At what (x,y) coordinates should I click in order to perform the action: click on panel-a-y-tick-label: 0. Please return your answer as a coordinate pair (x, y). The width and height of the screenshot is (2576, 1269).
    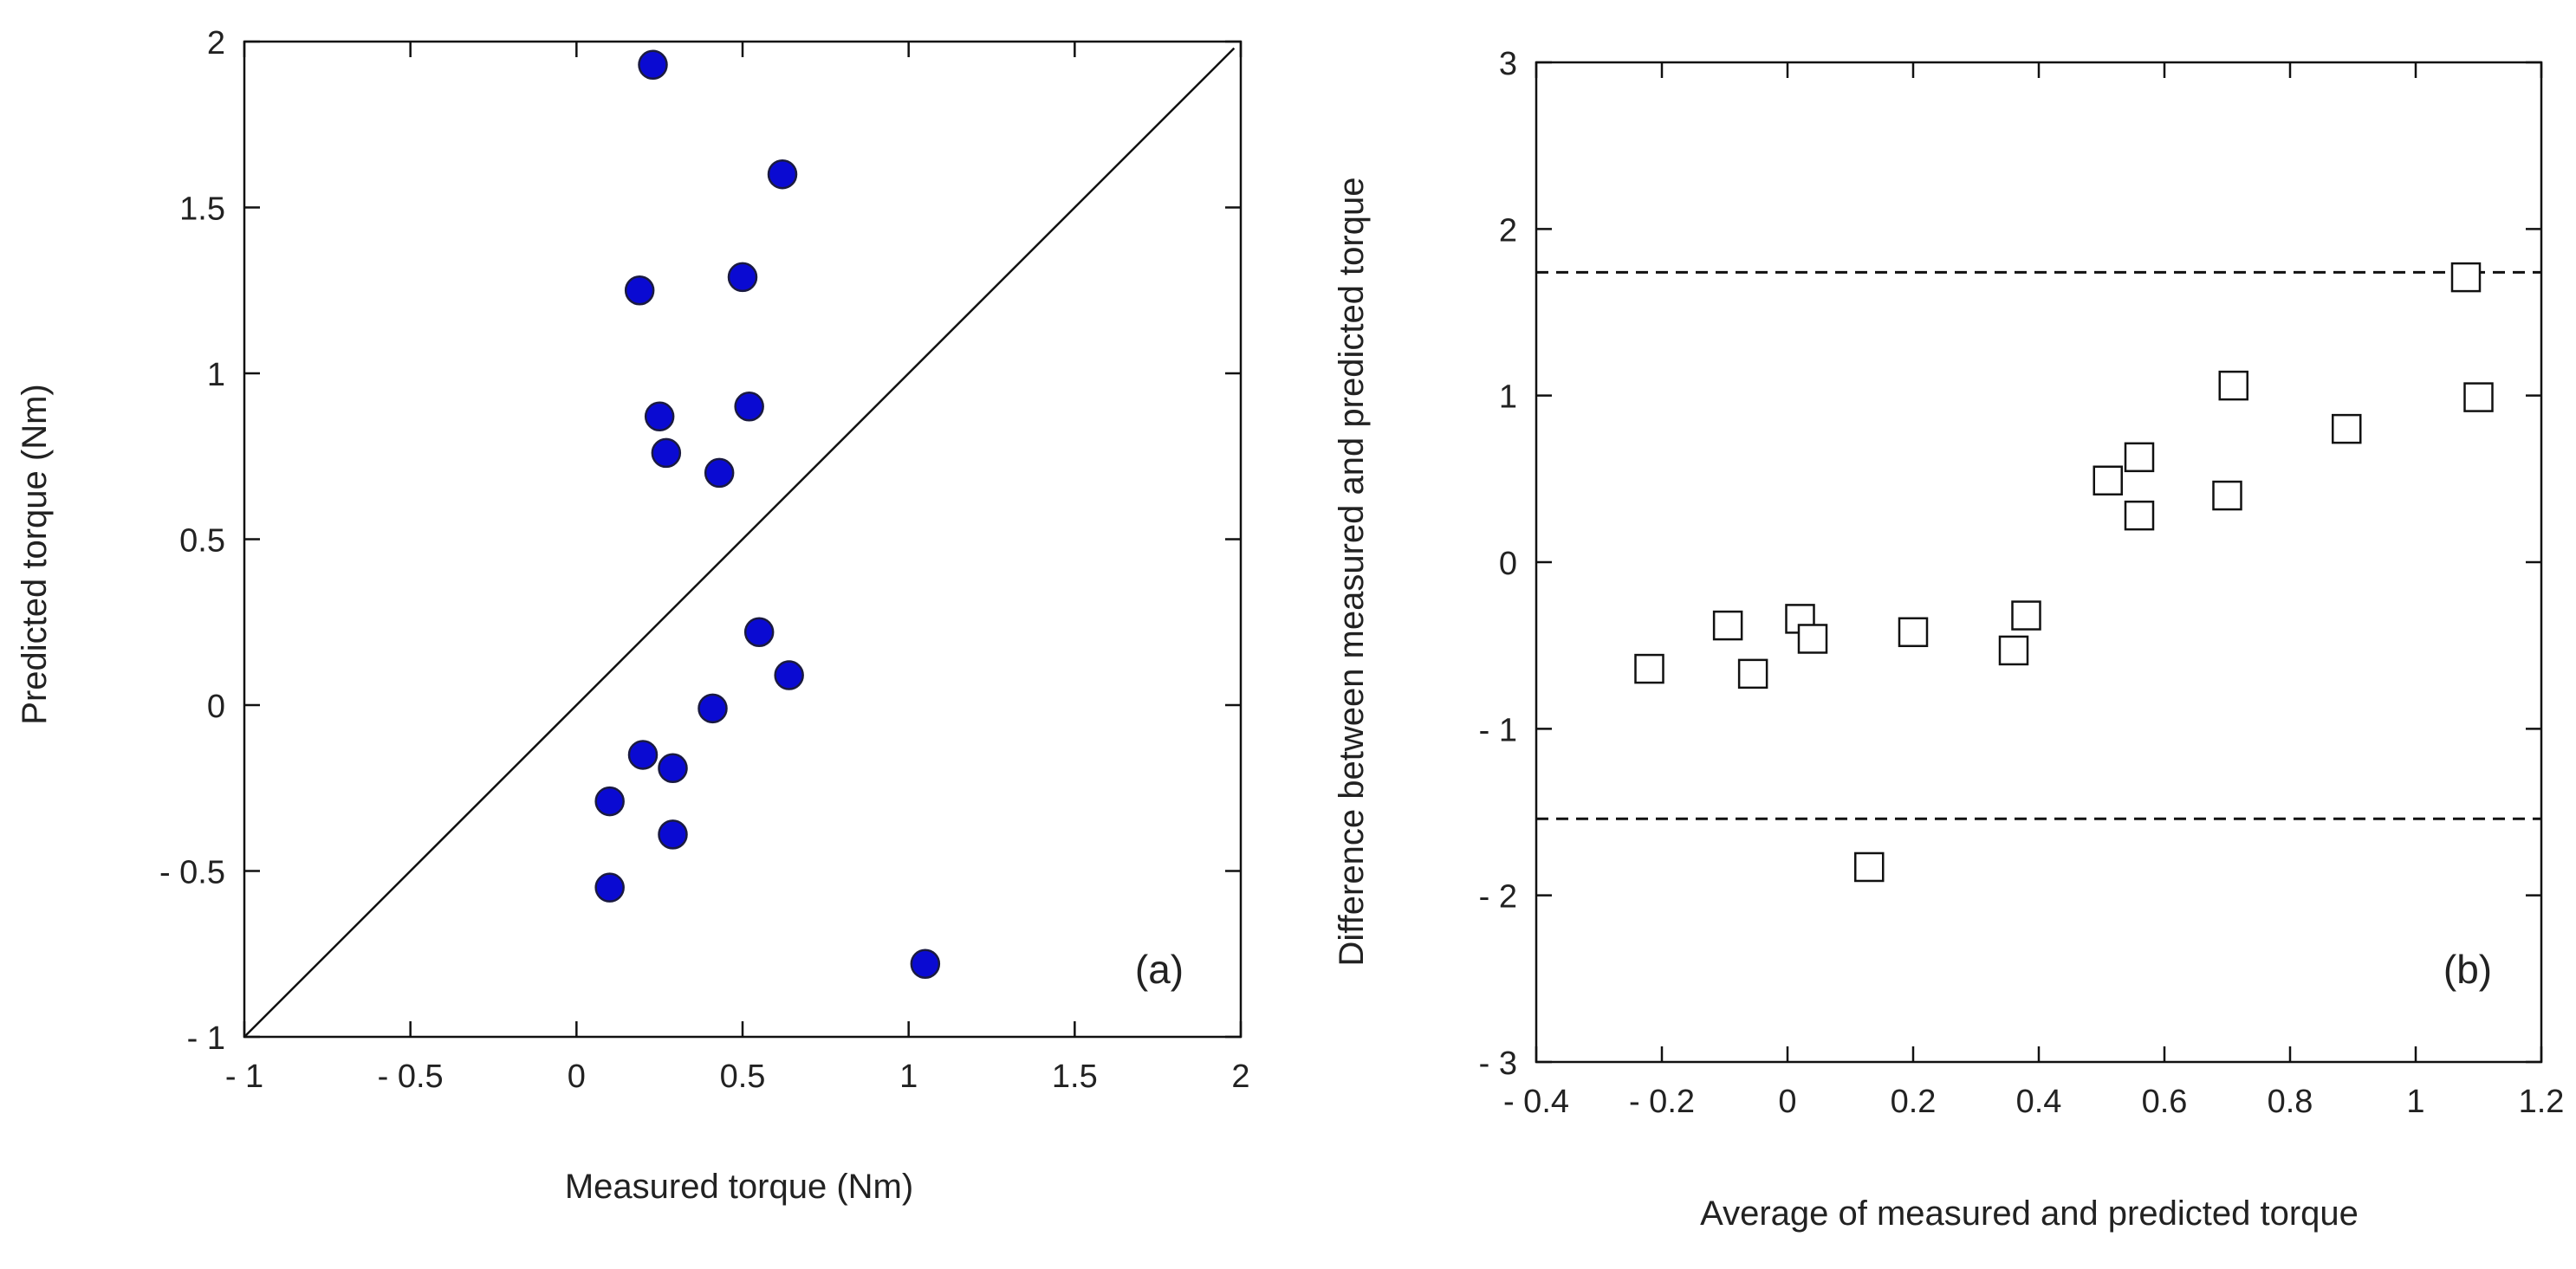
    Looking at the image, I should click on (216, 707).